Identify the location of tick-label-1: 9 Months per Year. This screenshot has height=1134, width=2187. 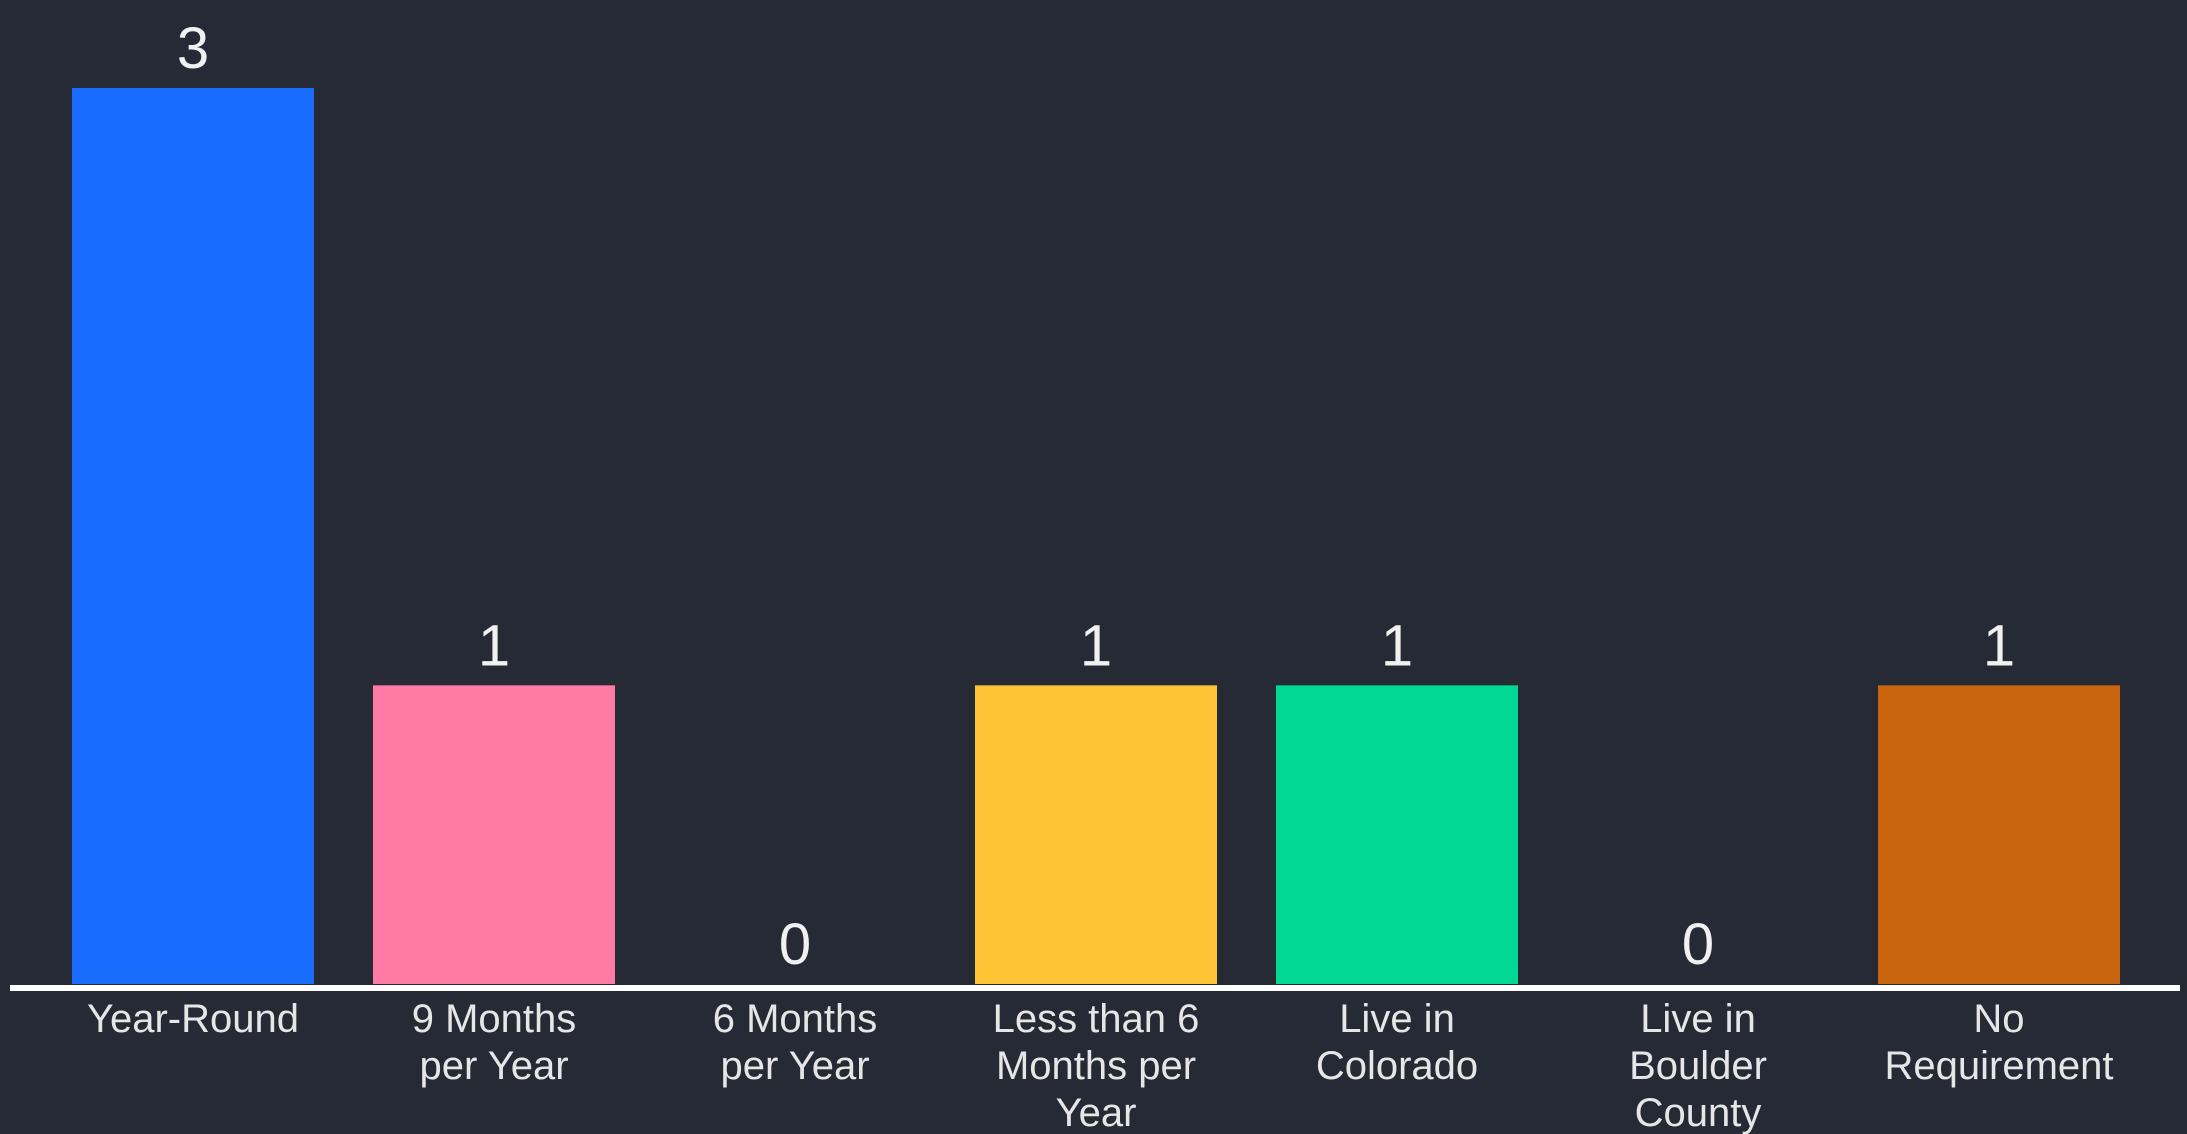
(494, 1042).